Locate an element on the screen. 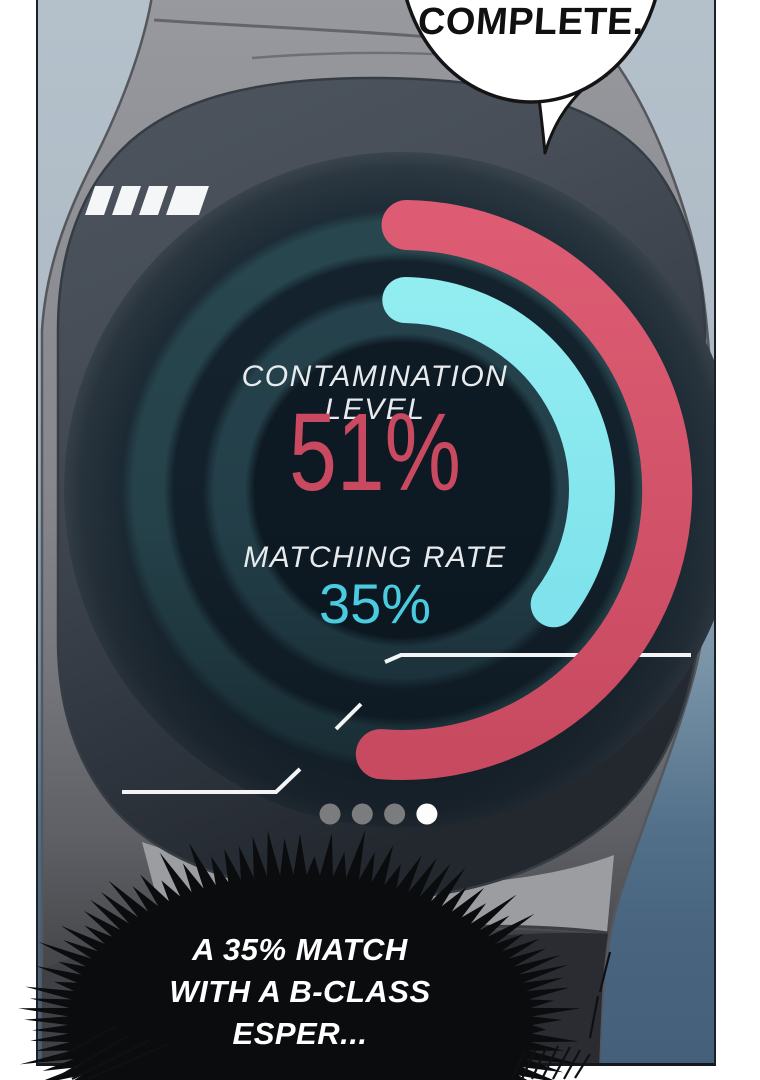  burst-line-1: A 35% MATCH is located at coordinates (300, 949).